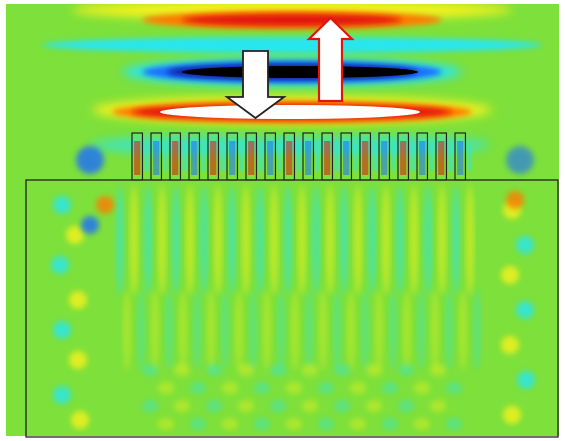 This screenshot has height=441, width=565. Describe the element at coordinates (330, 59) in the screenshot. I see `reflected-arrow` at that location.